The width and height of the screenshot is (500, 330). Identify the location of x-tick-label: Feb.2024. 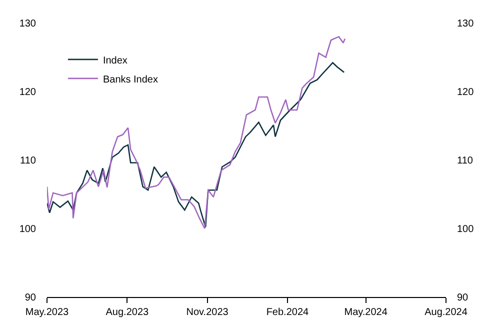
(288, 312).